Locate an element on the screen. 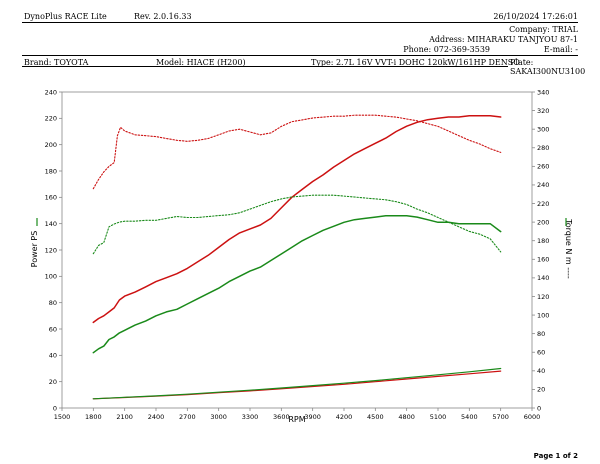 The image size is (600, 464). left-tick-label: 60 is located at coordinates (53, 329).